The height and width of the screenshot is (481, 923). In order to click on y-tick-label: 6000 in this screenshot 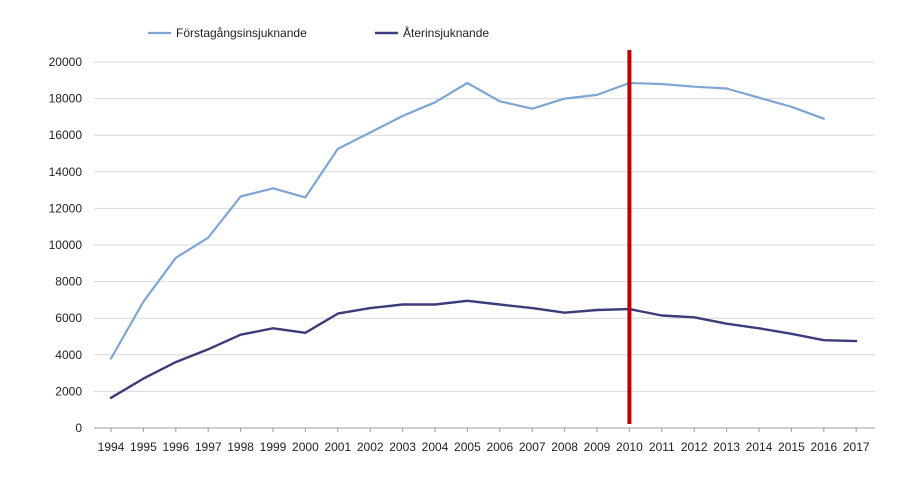, I will do `click(68, 318)`.